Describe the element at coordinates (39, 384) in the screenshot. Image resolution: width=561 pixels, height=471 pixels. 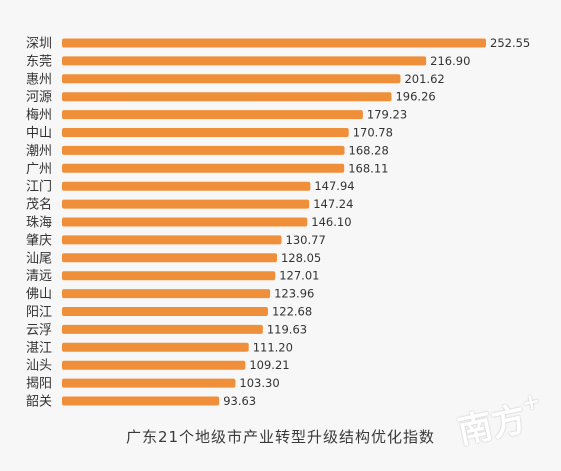
I see `category-label: 揭阳` at that location.